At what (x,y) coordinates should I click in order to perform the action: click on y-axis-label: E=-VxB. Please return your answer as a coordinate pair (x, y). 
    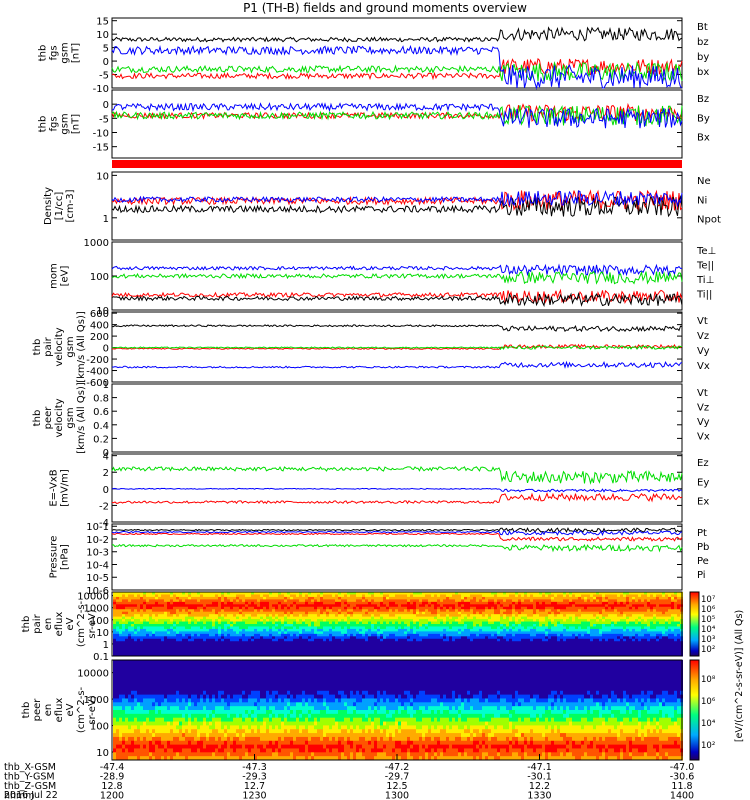
    Looking at the image, I should click on (54, 487).